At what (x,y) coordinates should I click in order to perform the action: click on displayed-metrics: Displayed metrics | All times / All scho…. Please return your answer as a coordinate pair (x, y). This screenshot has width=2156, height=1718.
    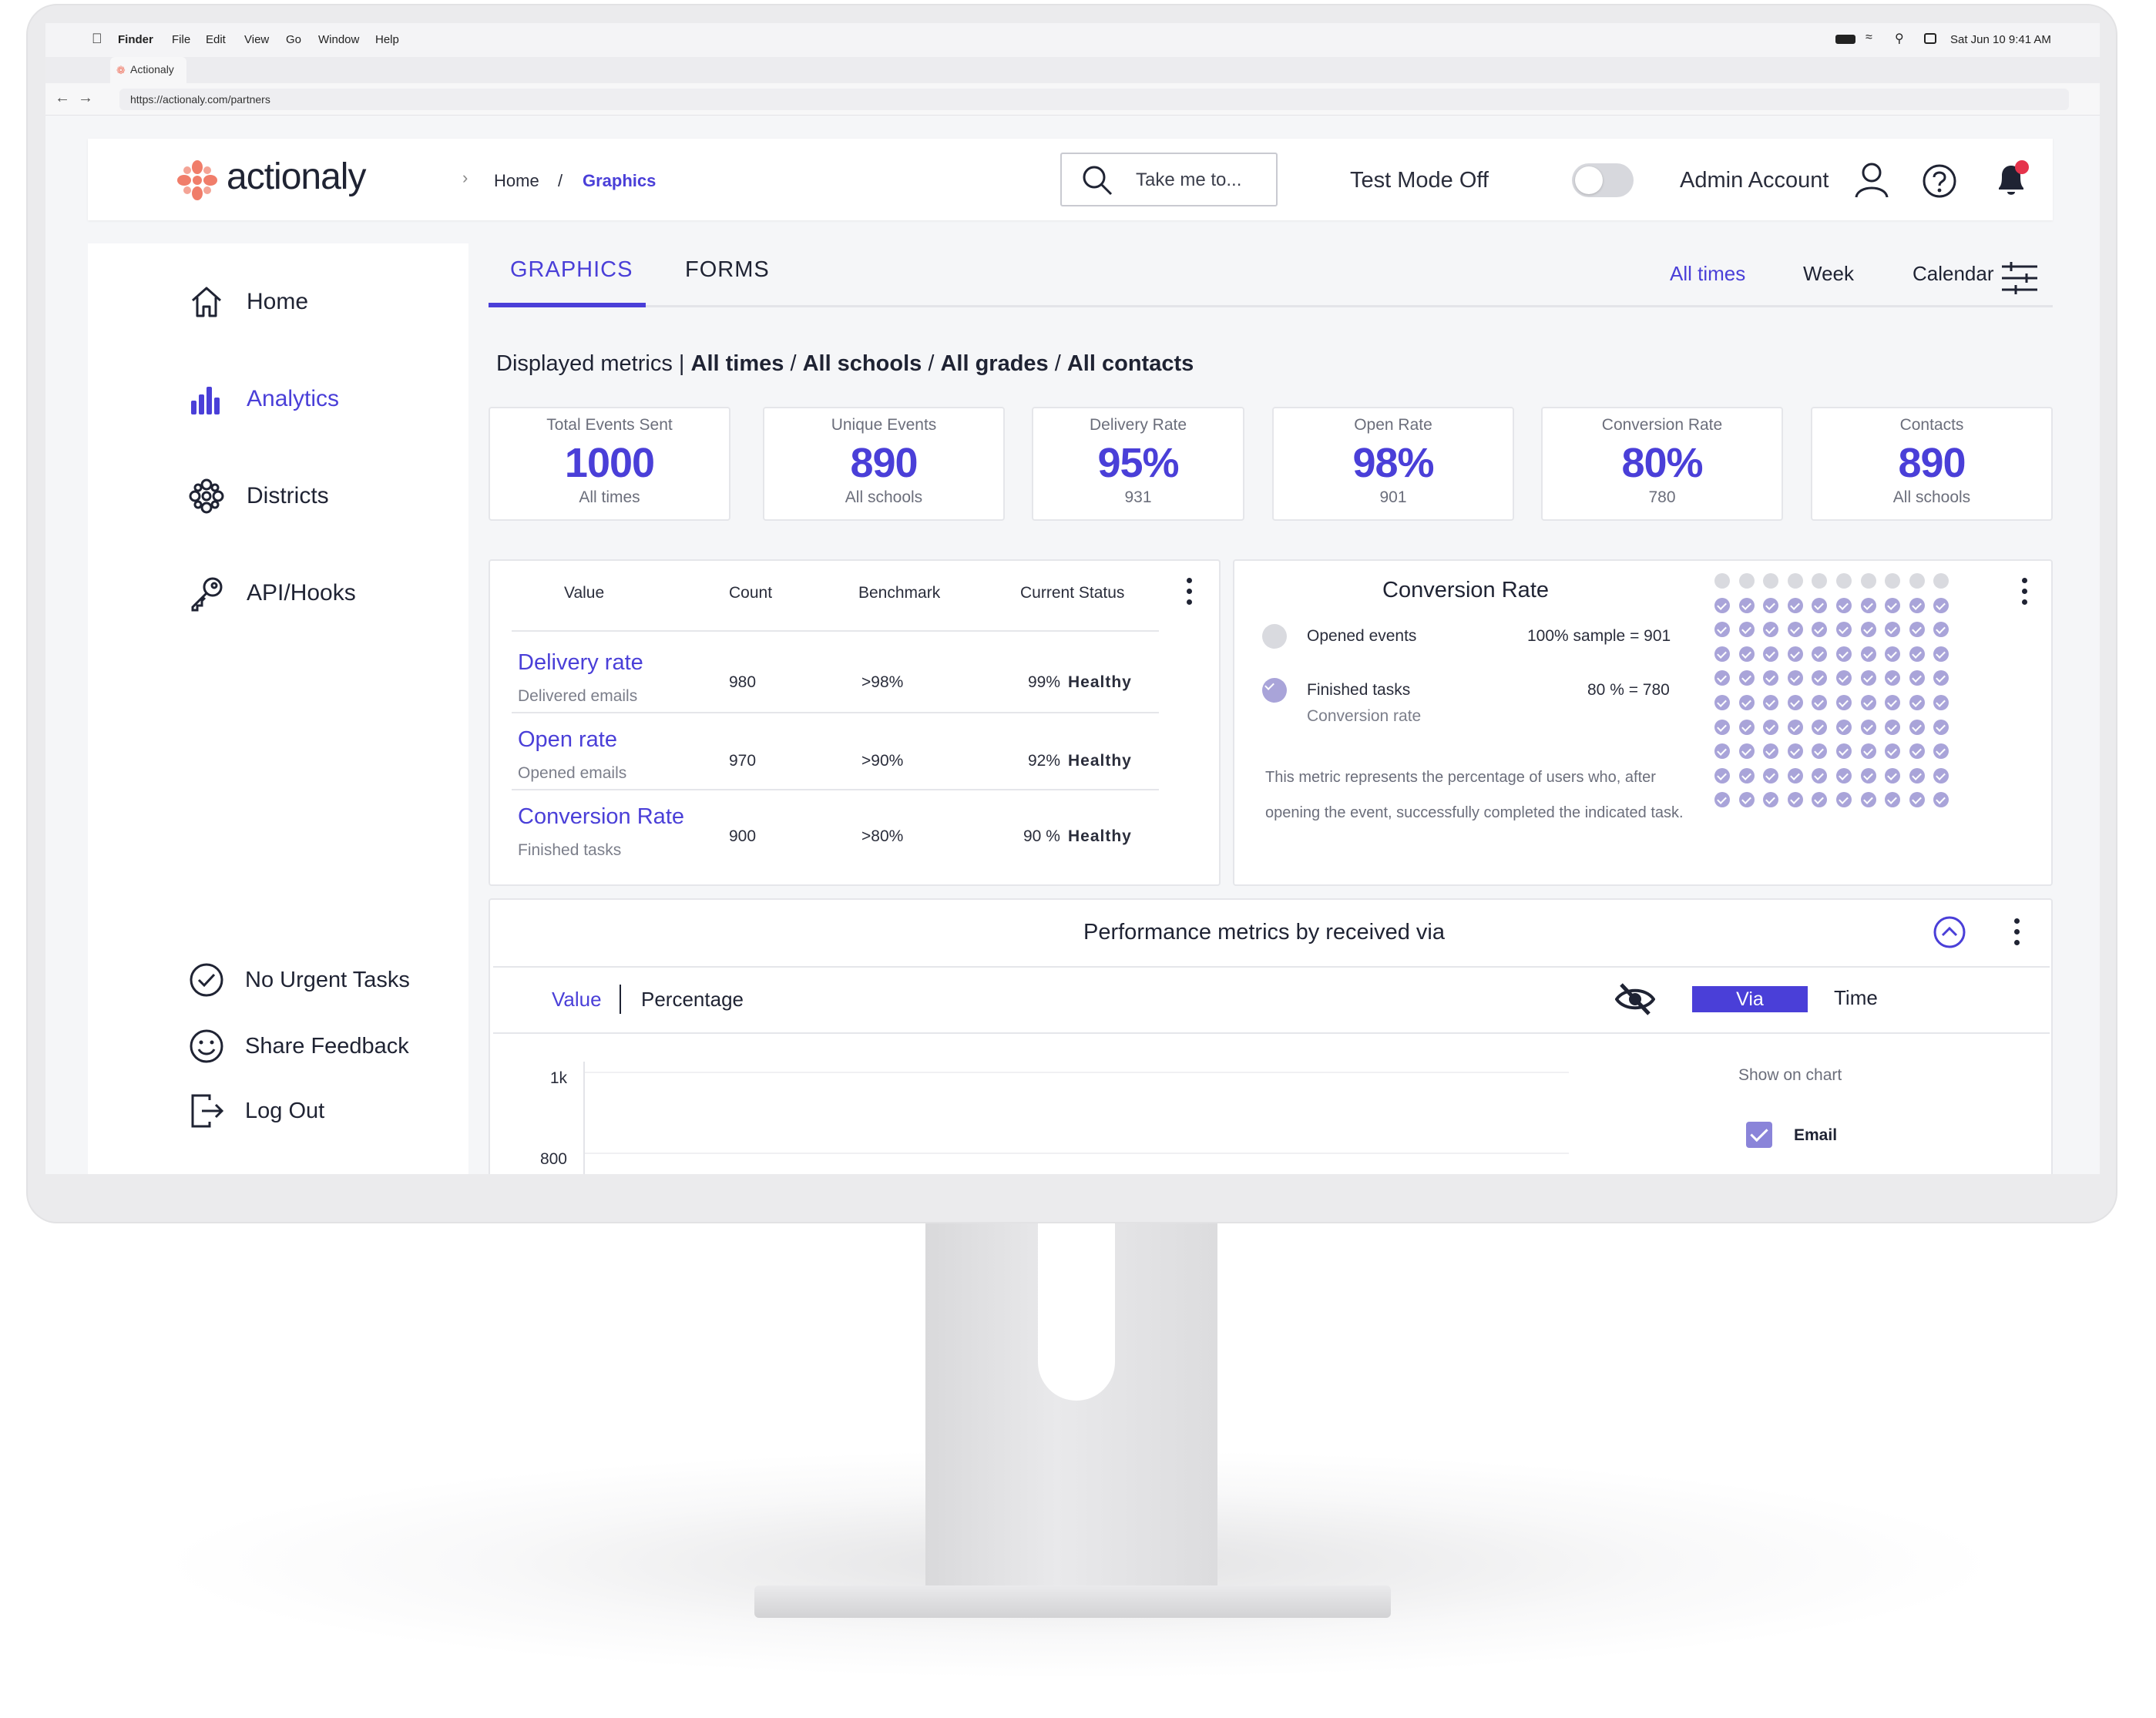
    Looking at the image, I should click on (845, 364).